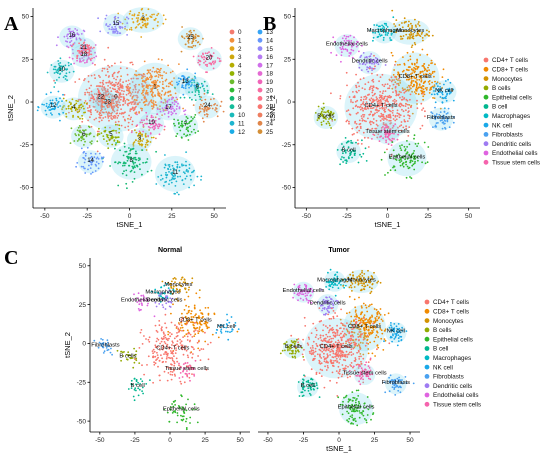  I want to click on x-tick-label: 25, so click(428, 216).